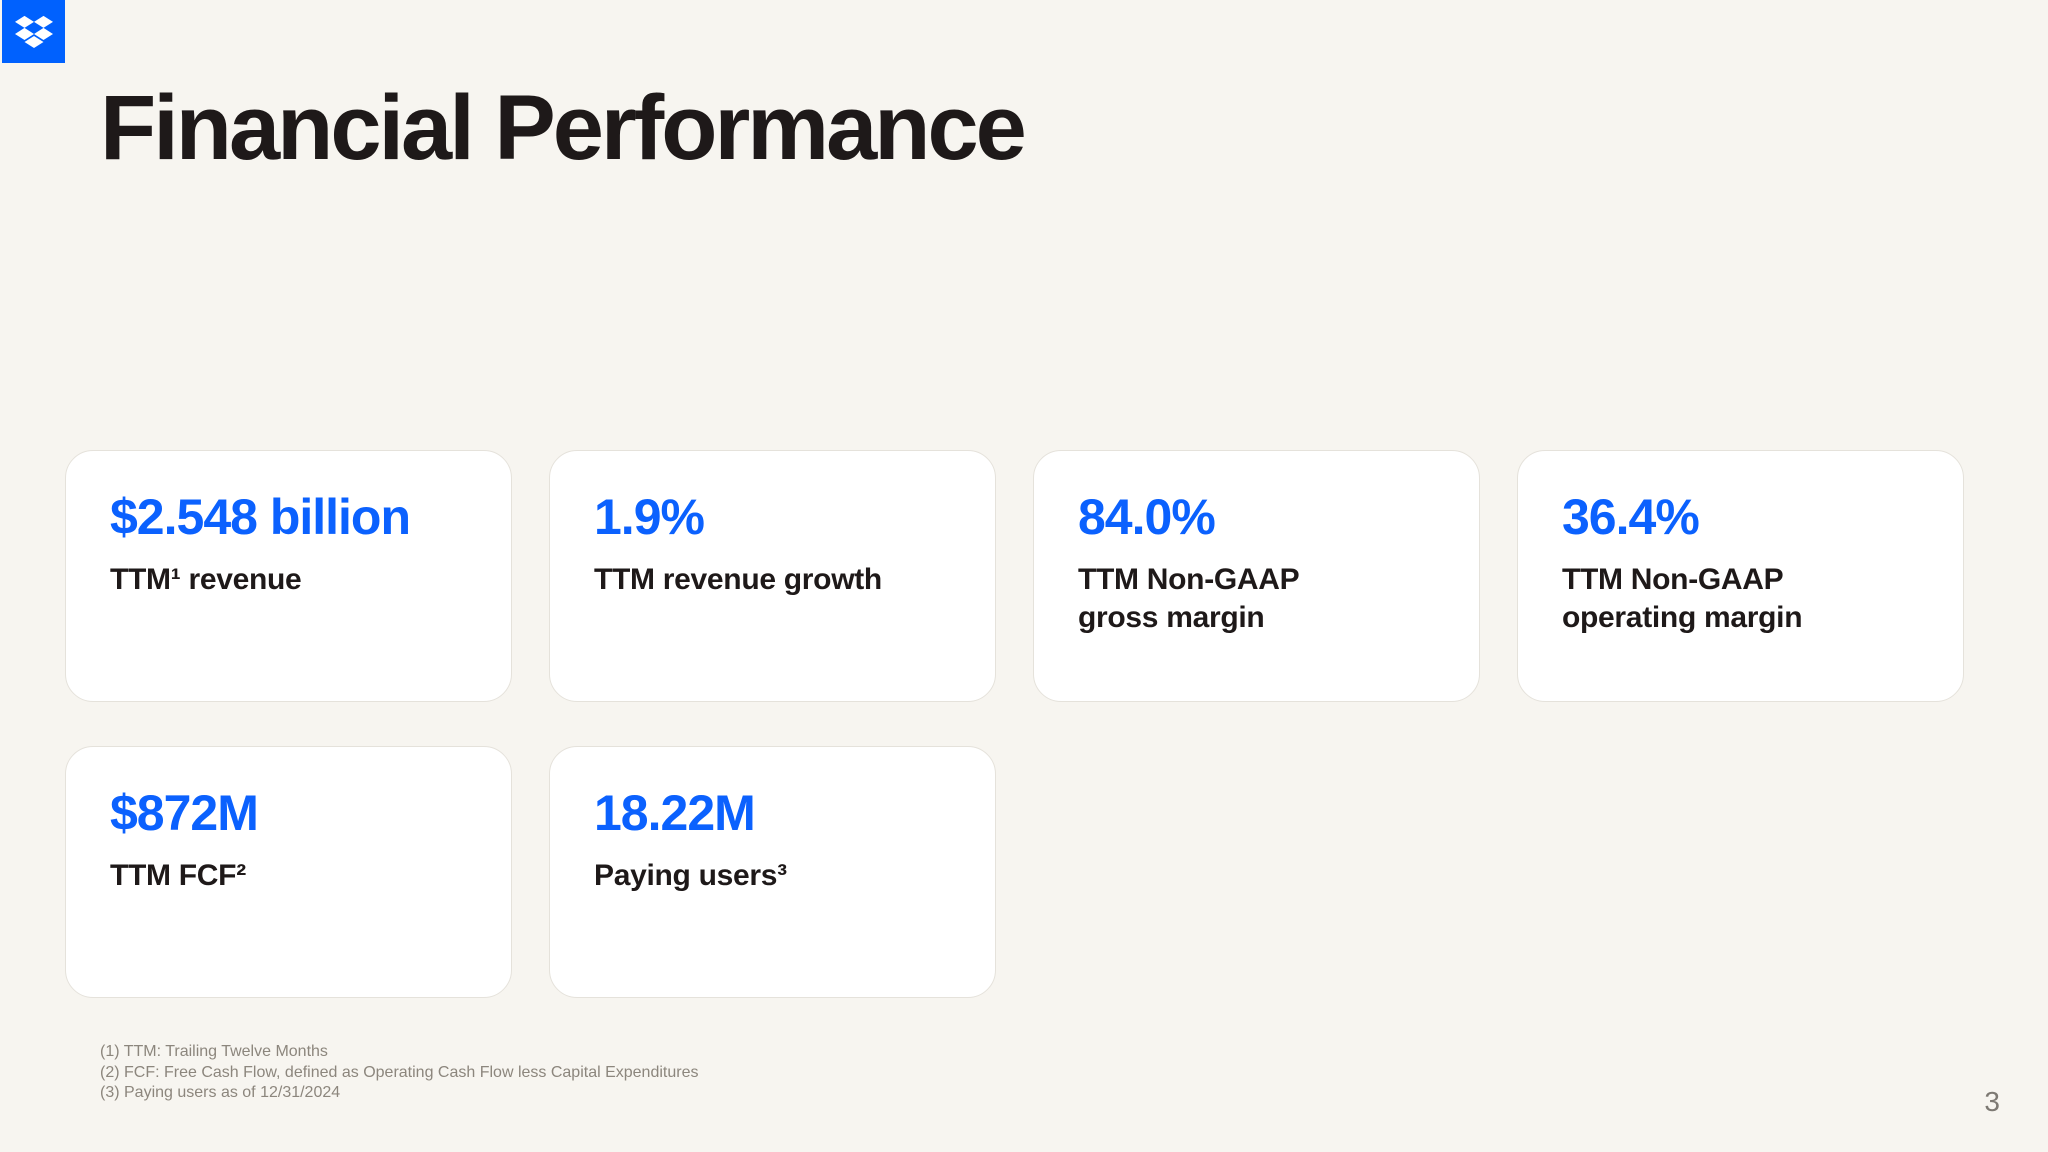 The height and width of the screenshot is (1152, 2048). I want to click on metric-value: 84.0%, so click(1147, 517).